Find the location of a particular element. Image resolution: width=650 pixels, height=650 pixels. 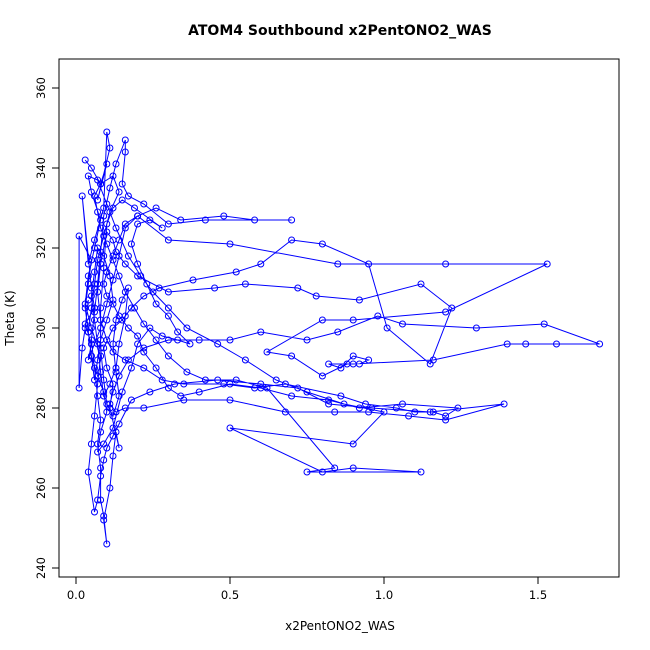

x-tick-label: 1.5 is located at coordinates (538, 595).